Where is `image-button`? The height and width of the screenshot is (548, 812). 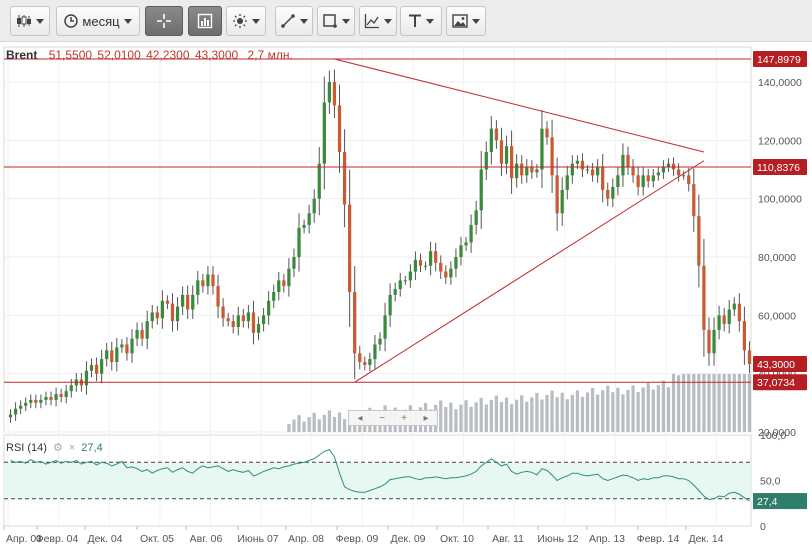 image-button is located at coordinates (466, 21).